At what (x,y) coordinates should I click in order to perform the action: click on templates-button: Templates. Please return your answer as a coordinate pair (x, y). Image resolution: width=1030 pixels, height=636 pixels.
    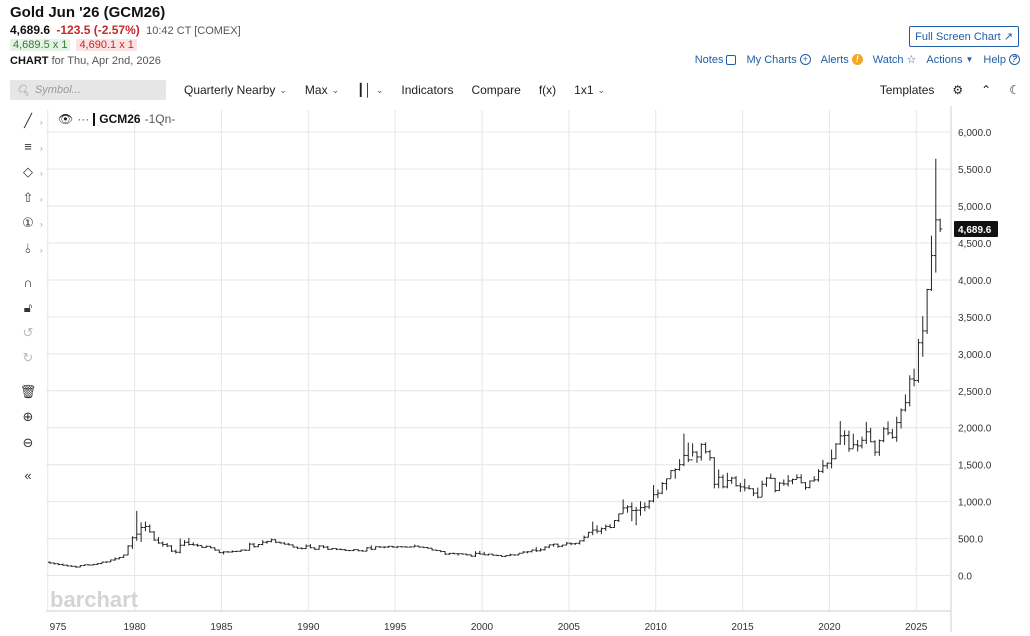
    Looking at the image, I should click on (907, 90).